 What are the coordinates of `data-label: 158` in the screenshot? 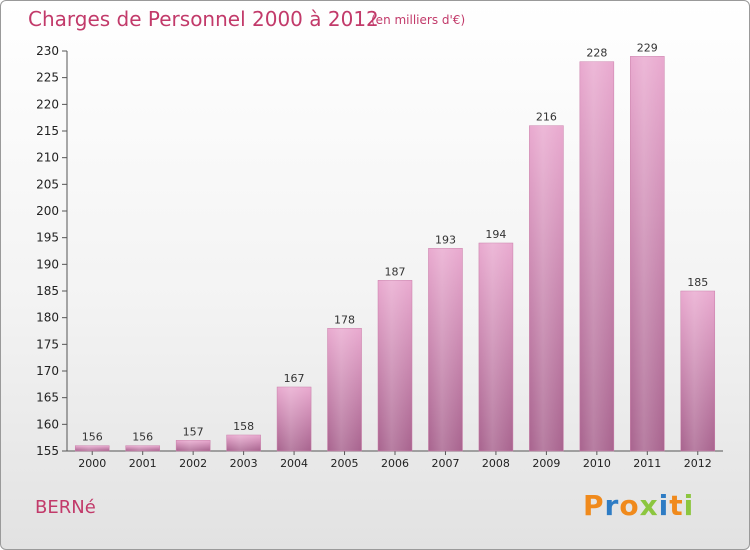 It's located at (243, 426).